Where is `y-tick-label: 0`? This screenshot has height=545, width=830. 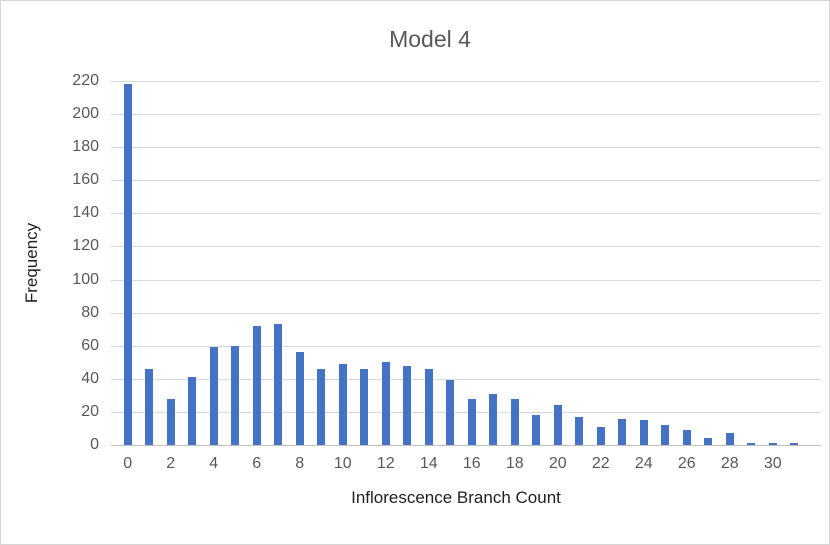 y-tick-label: 0 is located at coordinates (94, 444).